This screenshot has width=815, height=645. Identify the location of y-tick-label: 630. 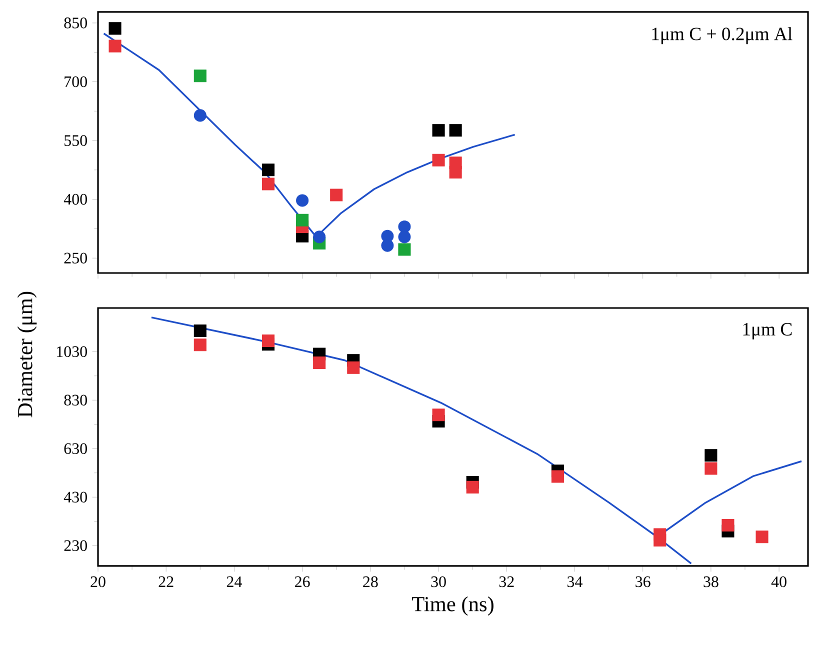
(75, 448).